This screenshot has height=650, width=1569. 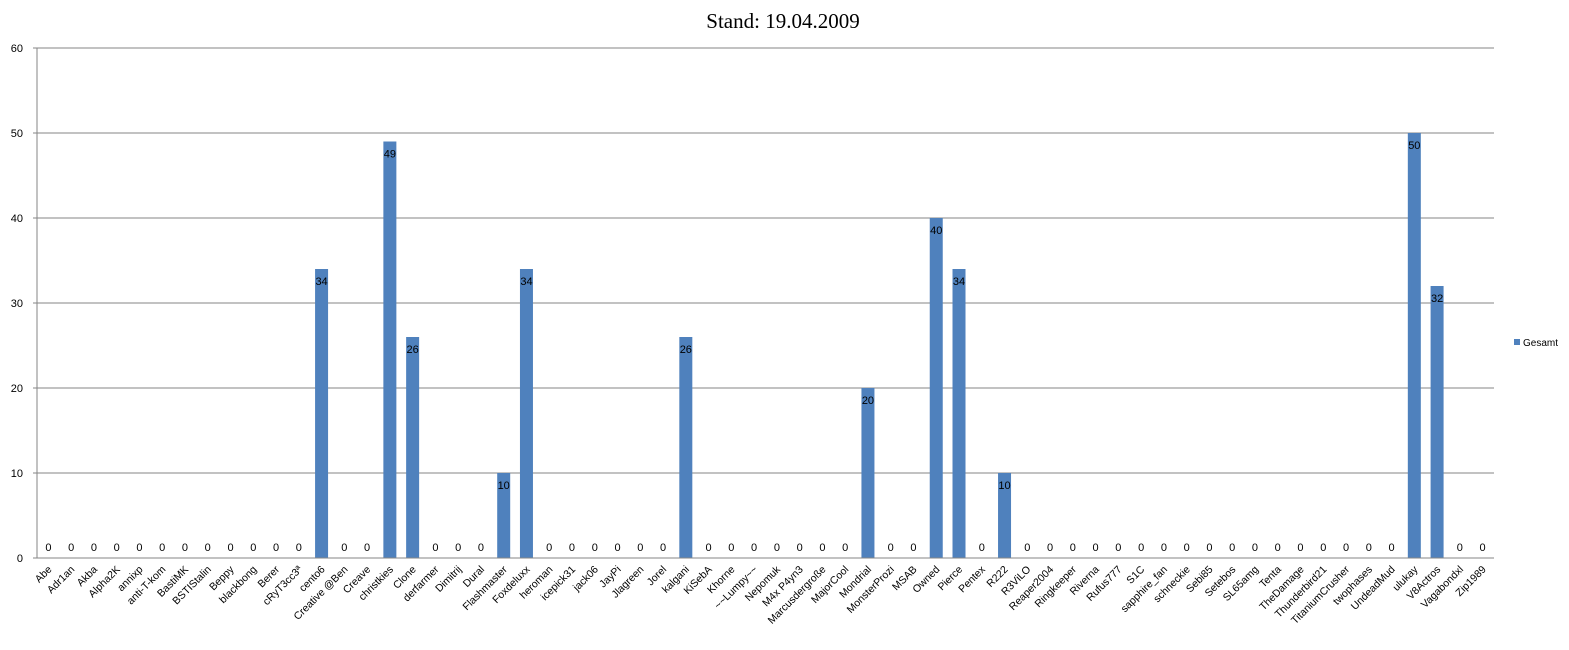 I want to click on y-axis: 0 10 20 30 40 50 60, so click(x=24, y=304).